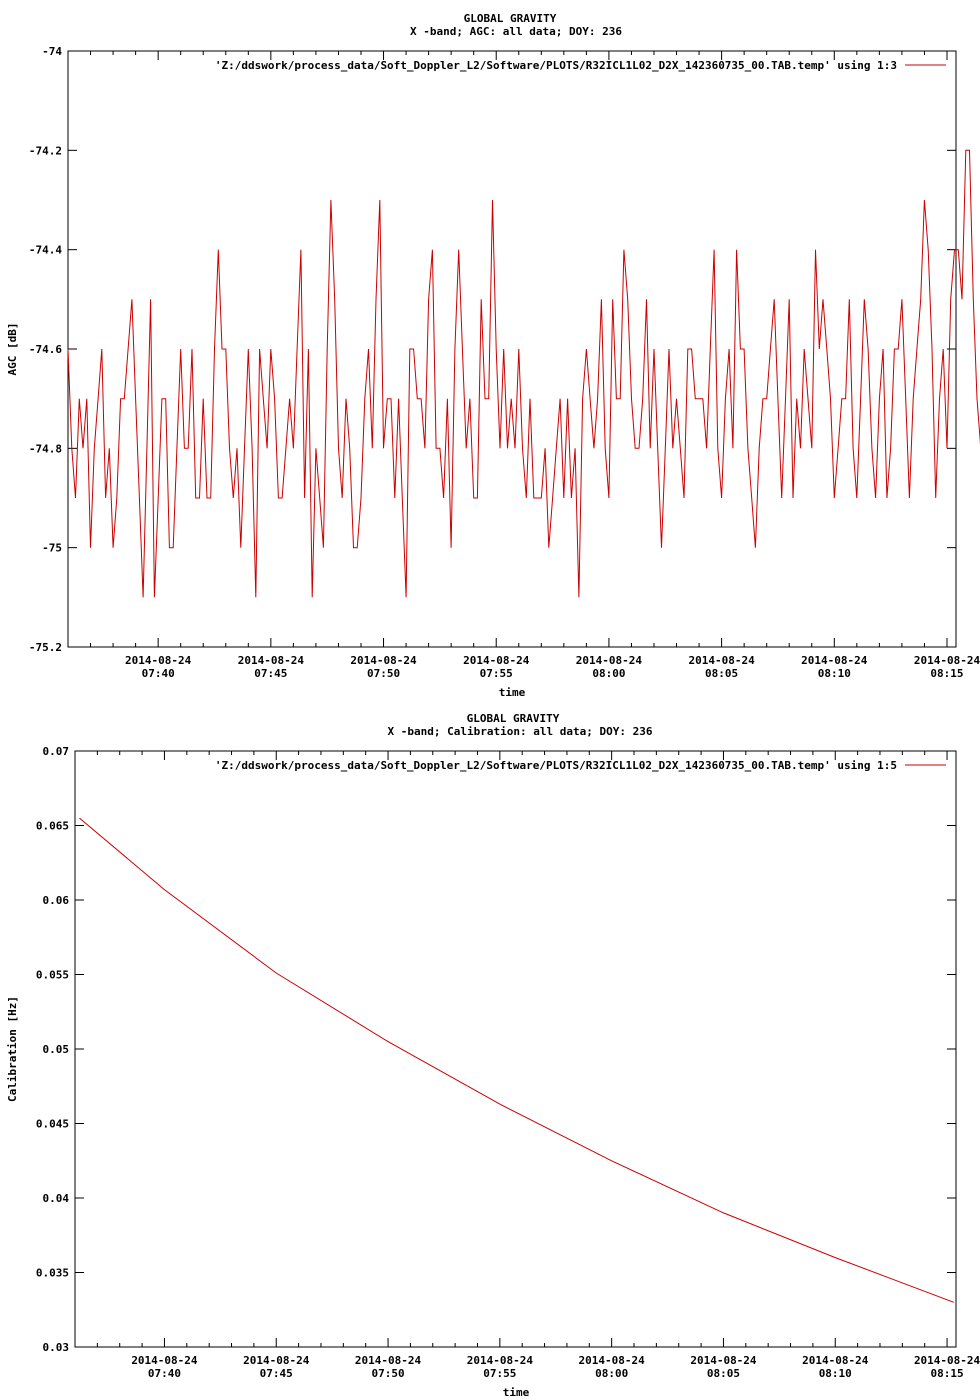 The image size is (980, 1400). What do you see at coordinates (52, 51) in the screenshot?
I see `y-tick-label: -74` at bounding box center [52, 51].